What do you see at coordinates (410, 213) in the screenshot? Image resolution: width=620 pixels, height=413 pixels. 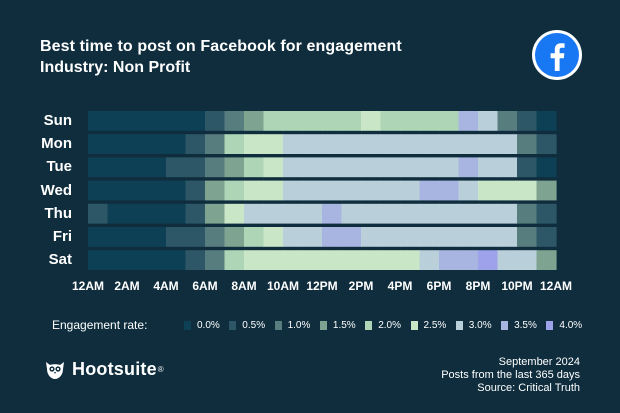 I see `heatmap-cell-thu-h16` at bounding box center [410, 213].